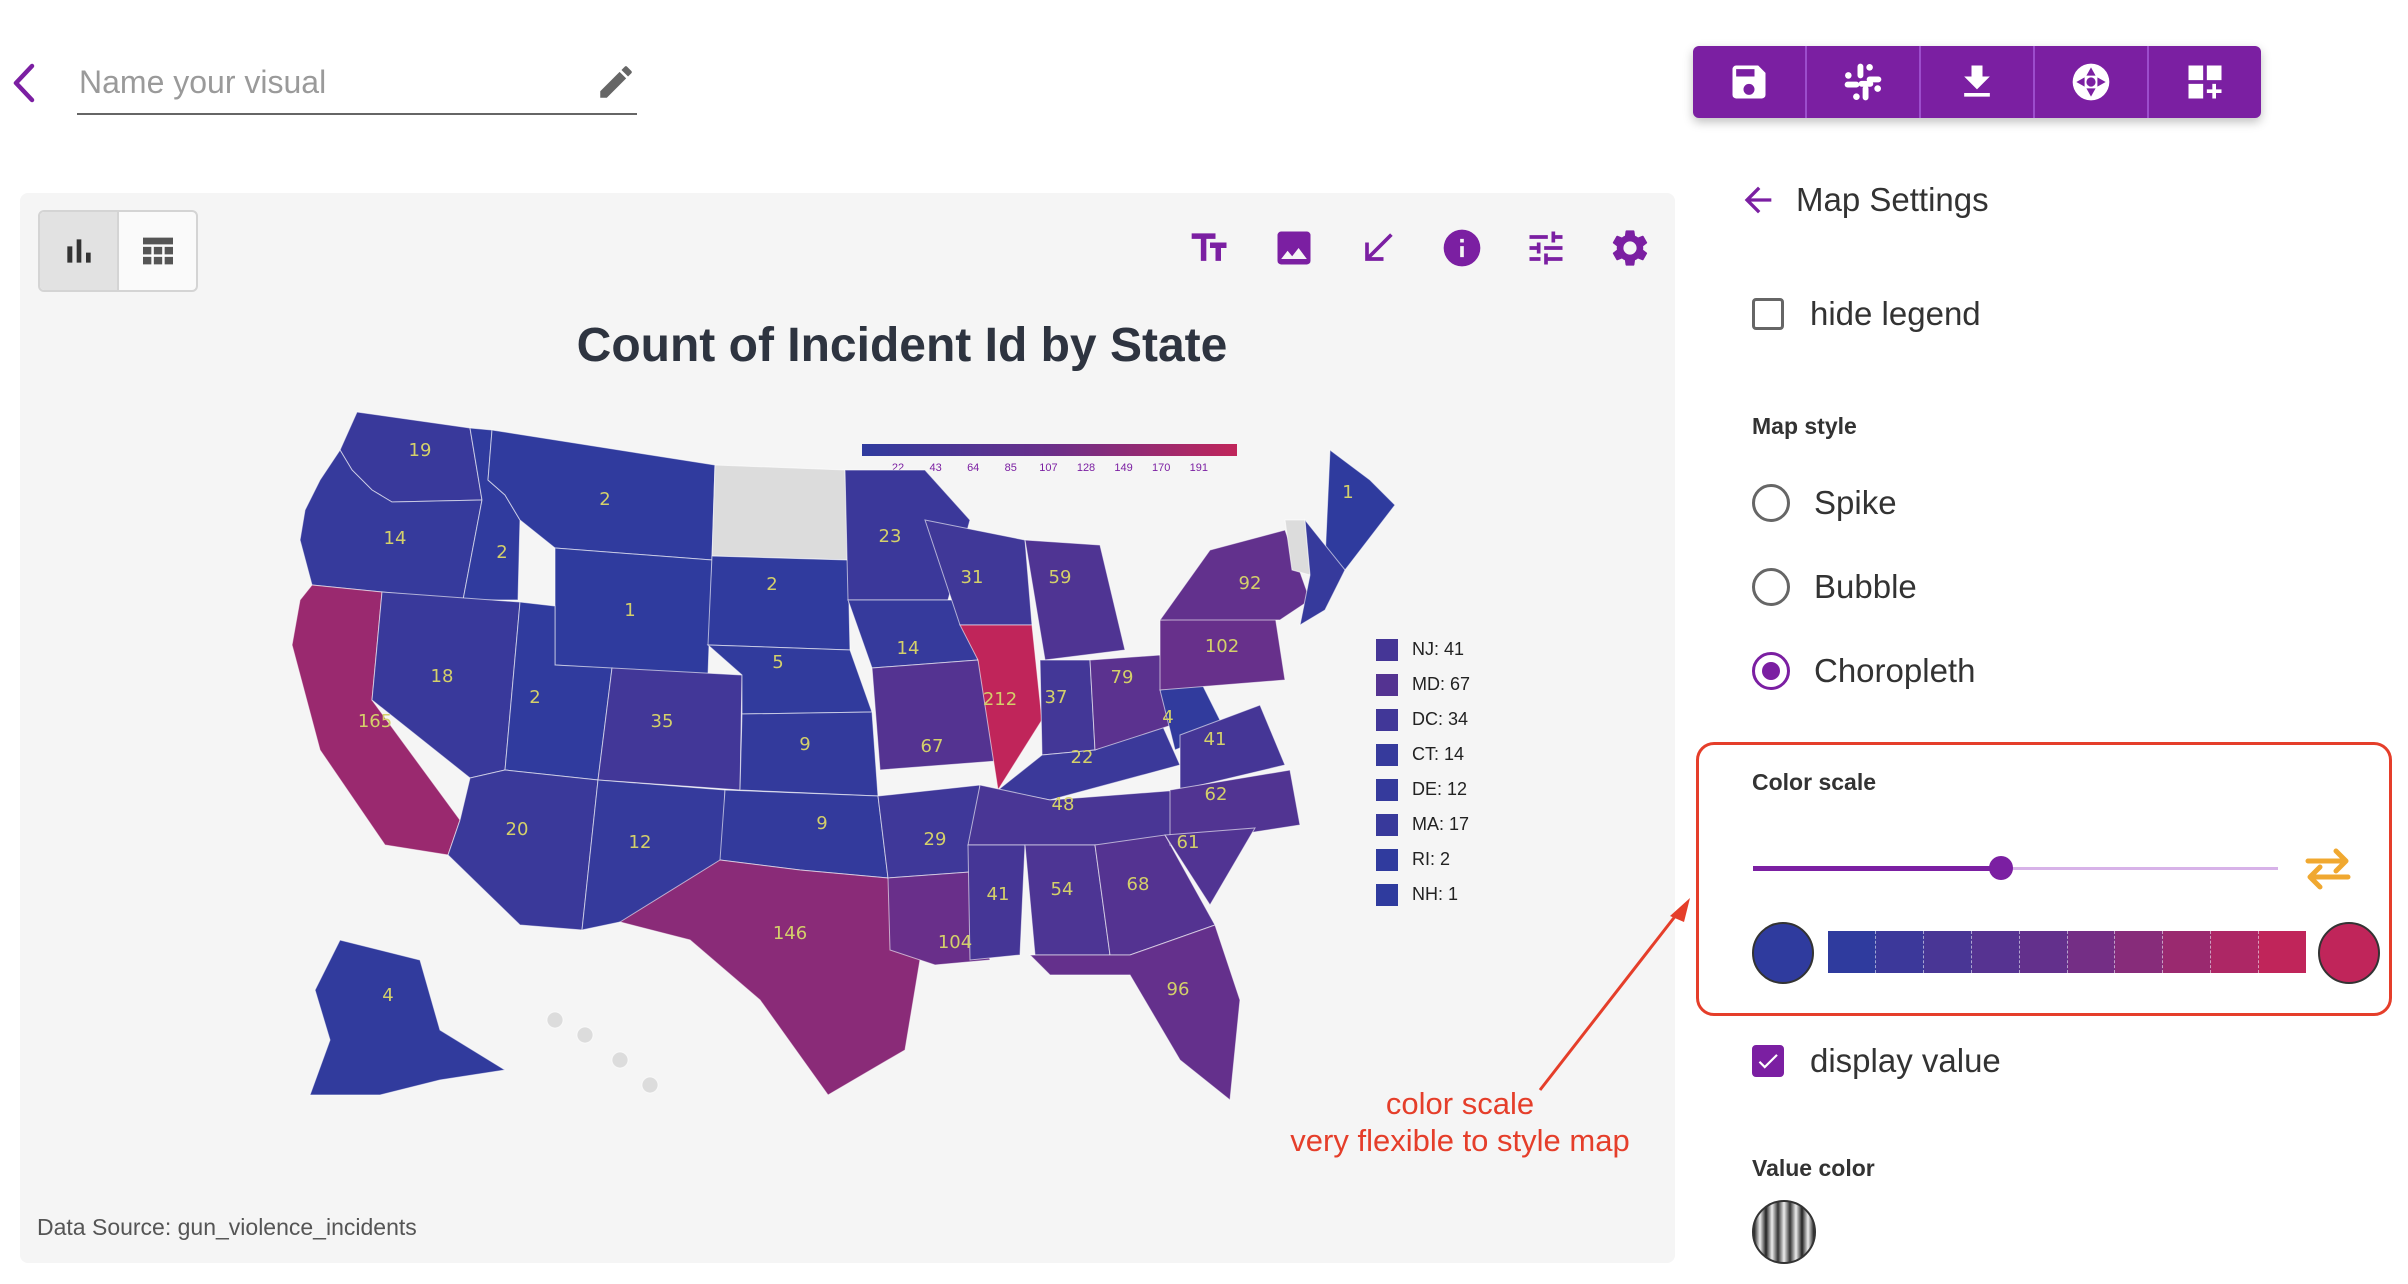 The width and height of the screenshot is (2408, 1284). What do you see at coordinates (890, 536) in the screenshot?
I see `state-value-label: 23` at bounding box center [890, 536].